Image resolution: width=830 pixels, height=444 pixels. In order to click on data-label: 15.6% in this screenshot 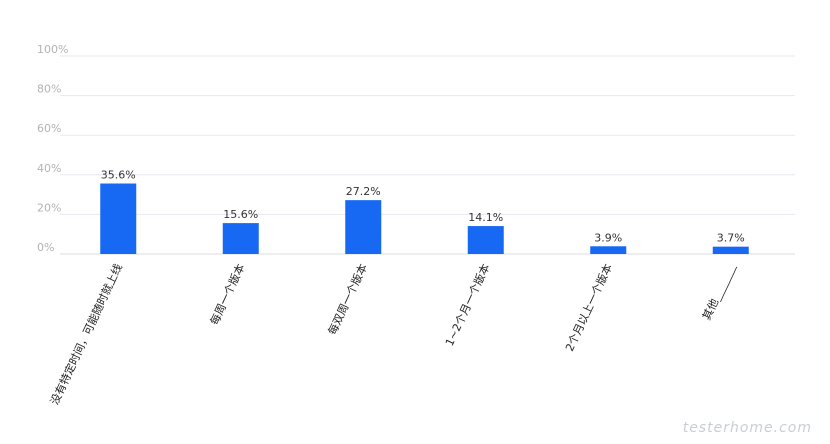, I will do `click(240, 214)`.